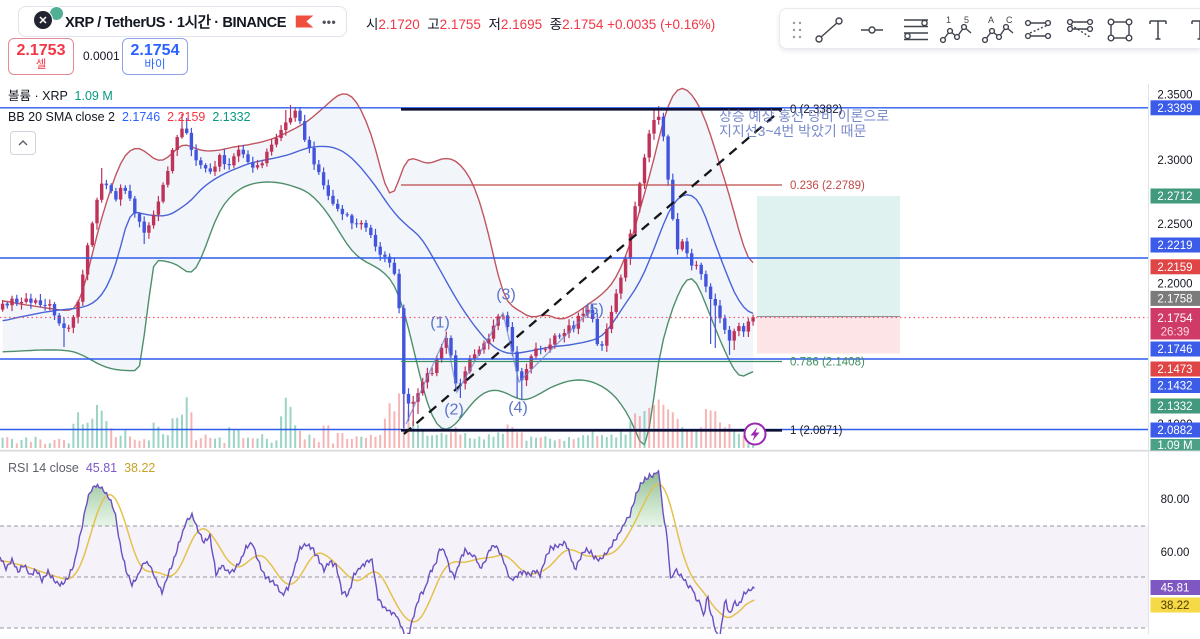 Image resolution: width=1200 pixels, height=639 pixels. I want to click on svg-text: 60.00, so click(1175, 553).